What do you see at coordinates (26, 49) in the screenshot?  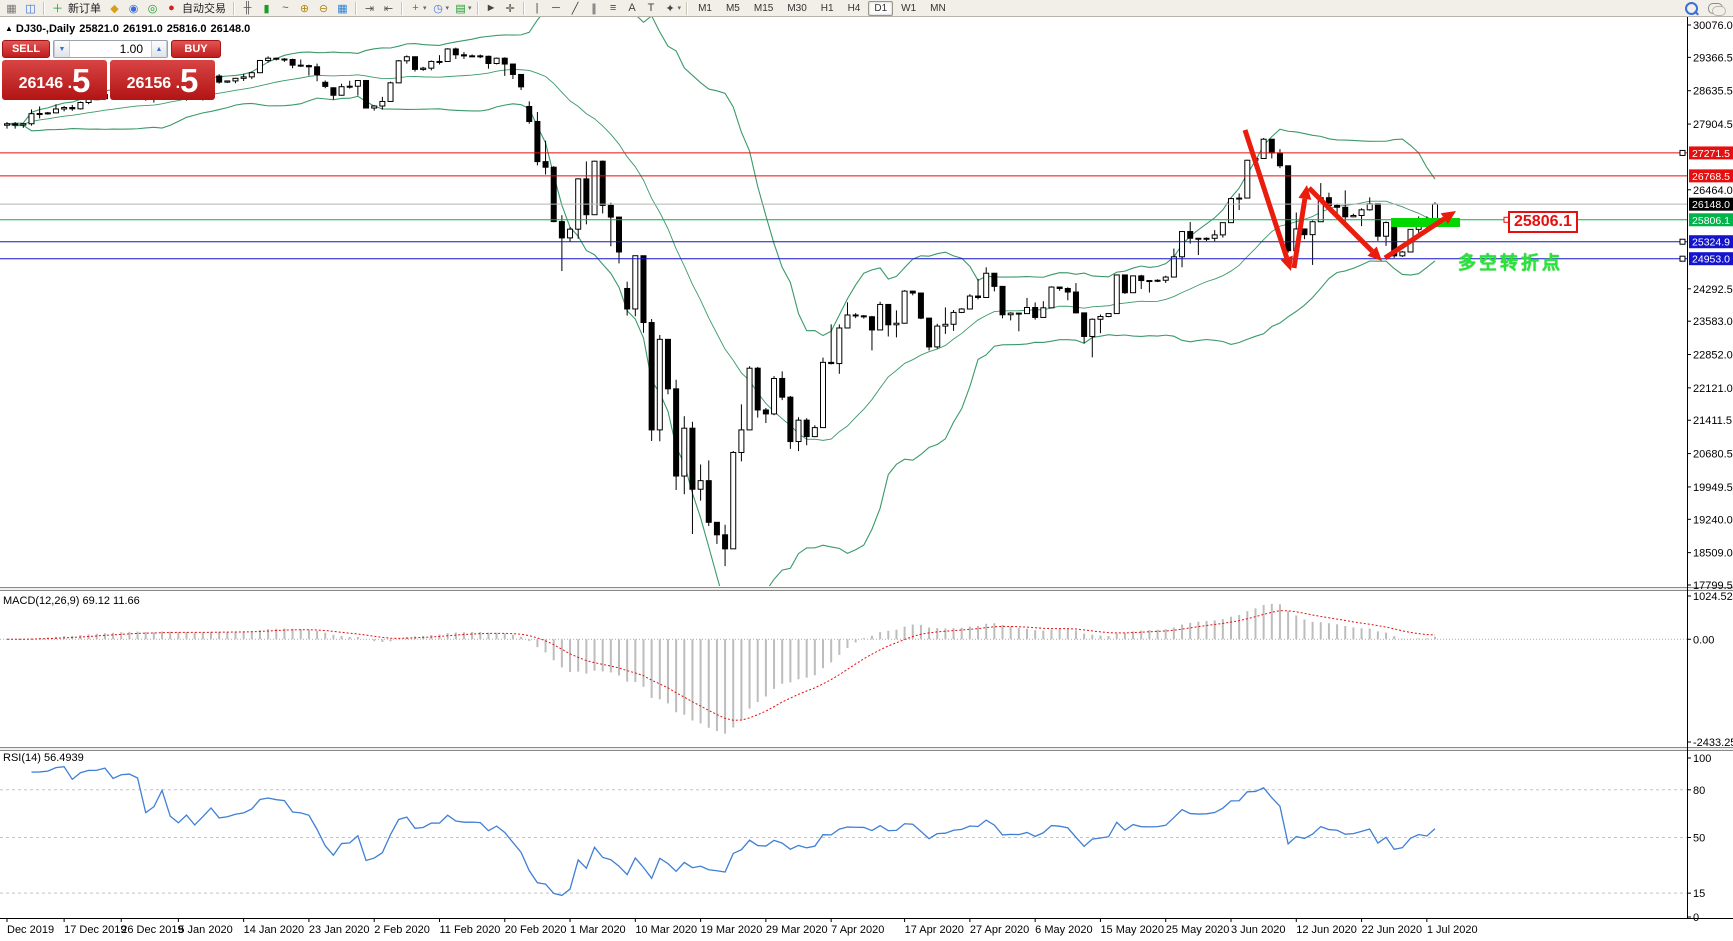 I see `sell-button: SELL` at bounding box center [26, 49].